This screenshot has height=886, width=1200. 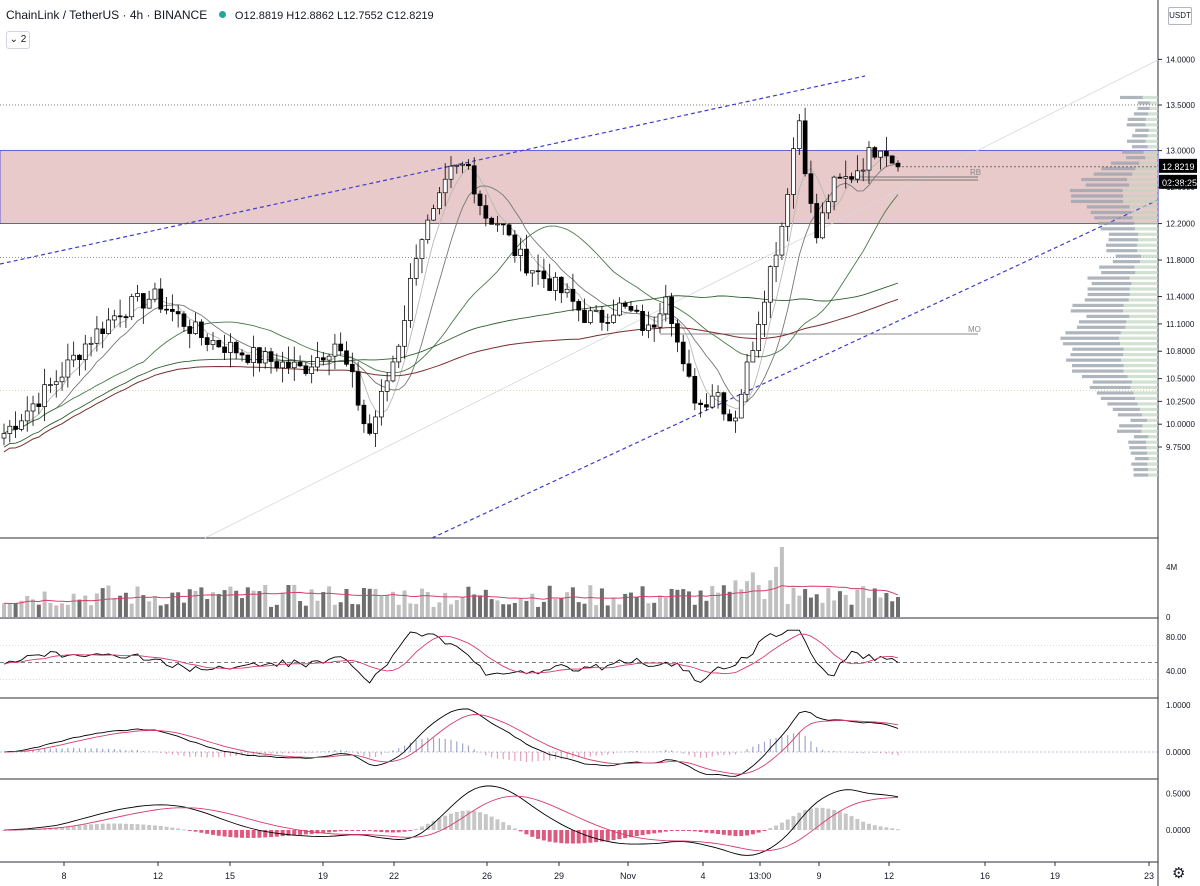 What do you see at coordinates (1180, 16) in the screenshot?
I see `currency-unit-button: USDT` at bounding box center [1180, 16].